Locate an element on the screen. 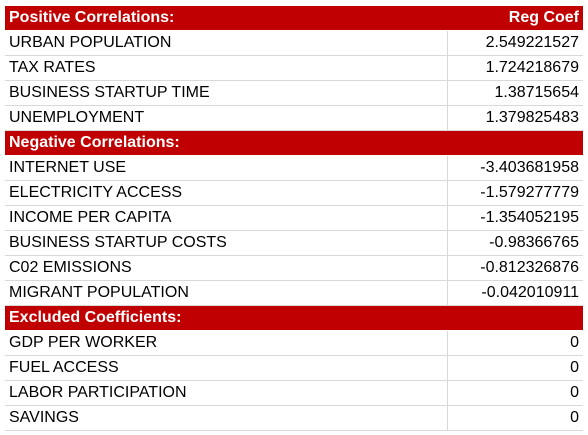  variable-name-cell: BUSINESS STARTUP COSTS is located at coordinates (226, 243).